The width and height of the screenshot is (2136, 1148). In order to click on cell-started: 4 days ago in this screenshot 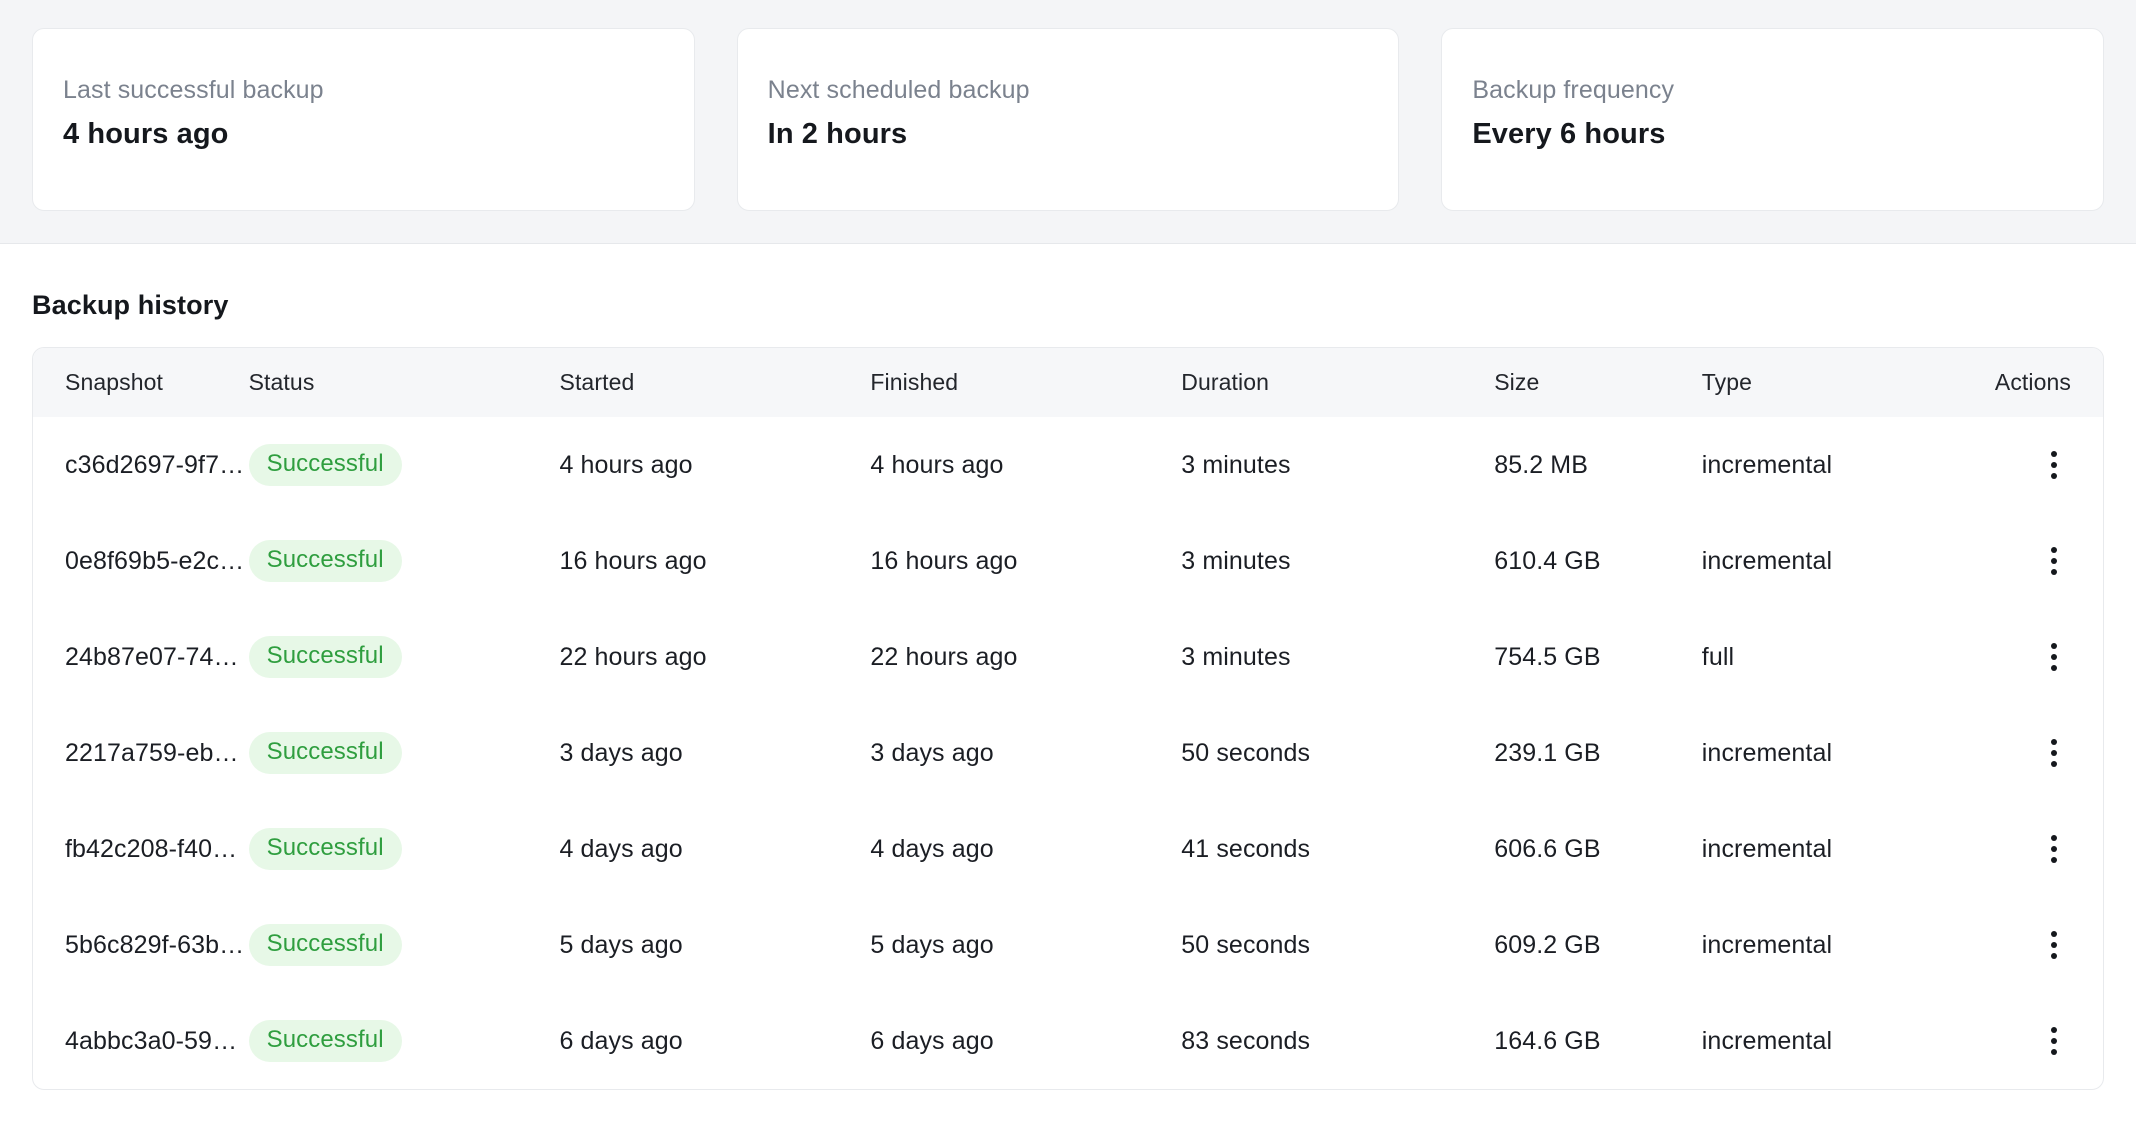, I will do `click(621, 848)`.